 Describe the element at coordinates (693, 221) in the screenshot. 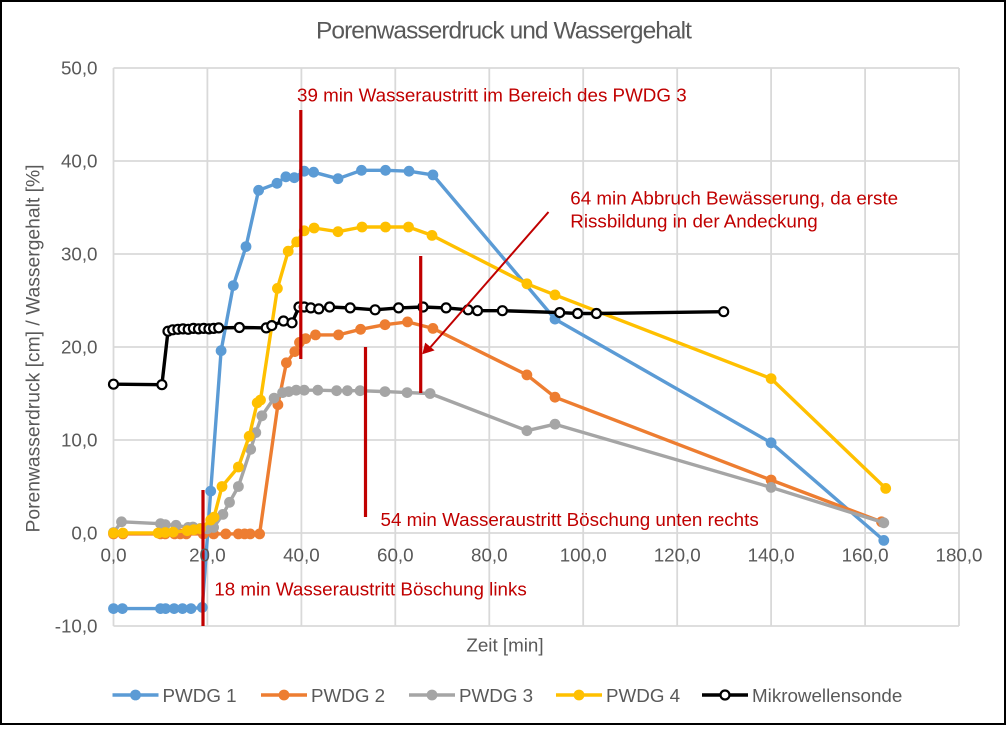

I see `svg-text: Rissbildung in der Andeckung` at that location.